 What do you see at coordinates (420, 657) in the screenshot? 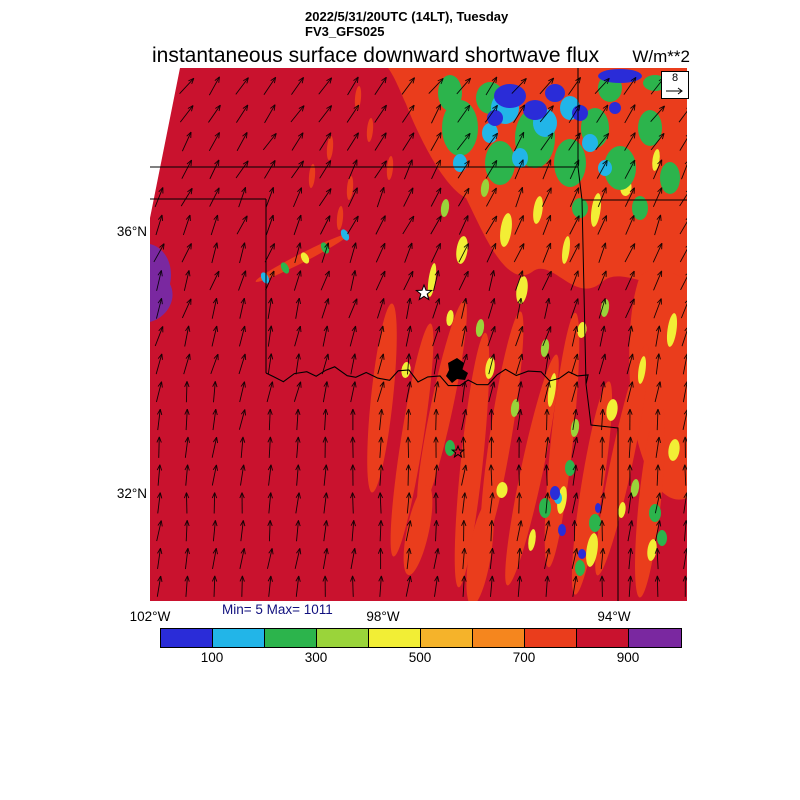
I see `colorbar-tick-label: 500` at bounding box center [420, 657].